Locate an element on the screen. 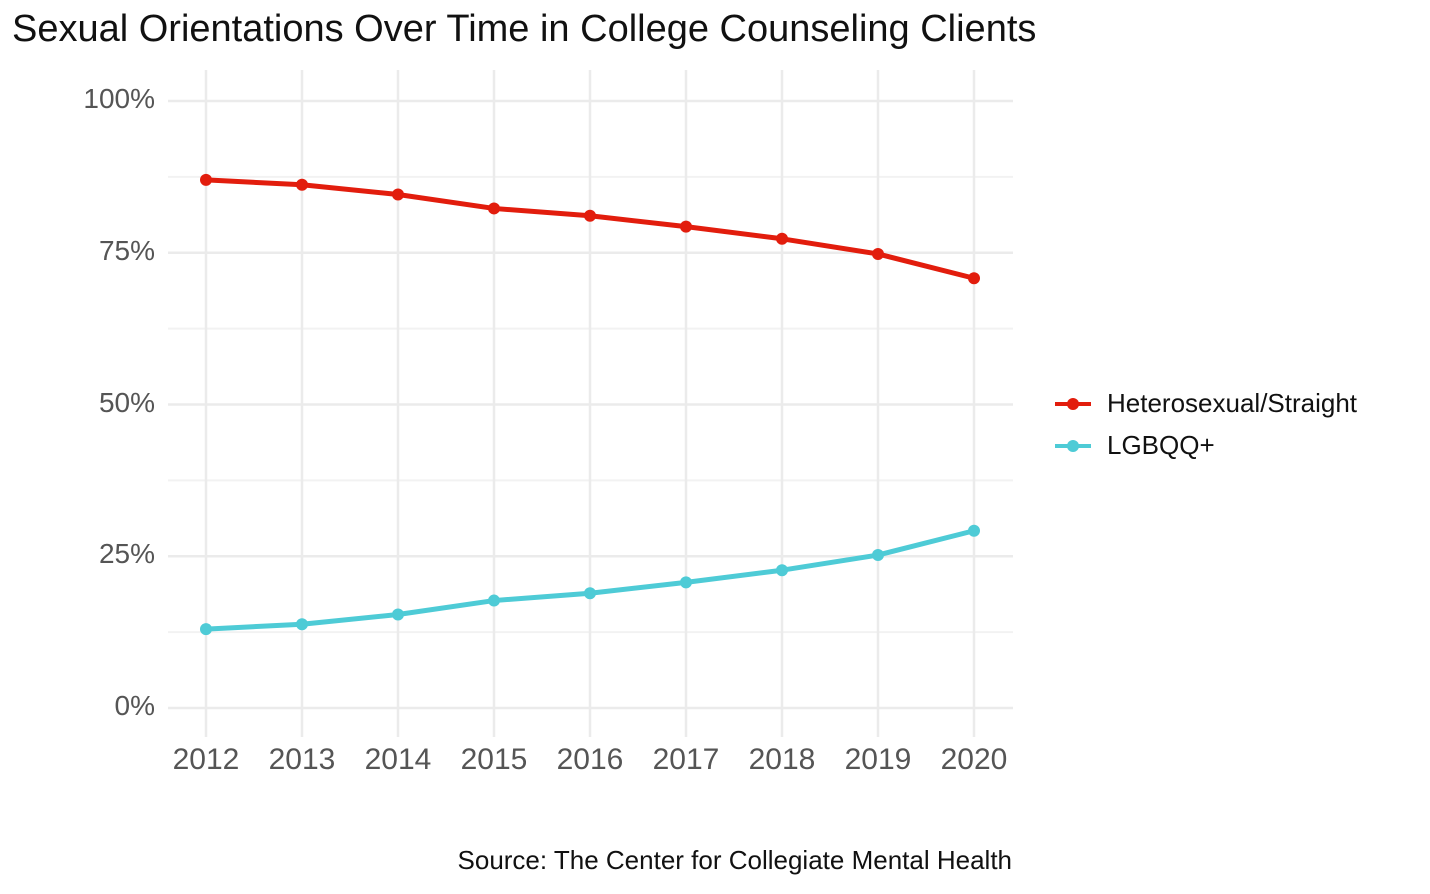 This screenshot has height=894, width=1430. legend-item-lgbqq: LGBQQ+ is located at coordinates (1206, 445).